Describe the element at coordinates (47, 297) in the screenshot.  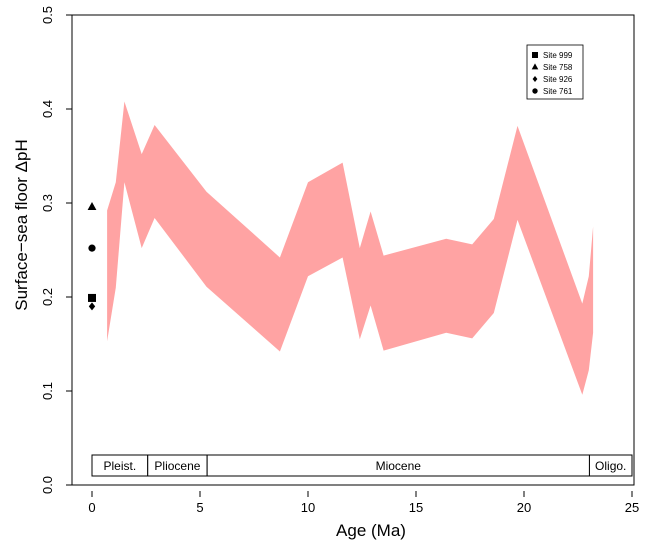
I see `y-tick-label: 0.2` at that location.